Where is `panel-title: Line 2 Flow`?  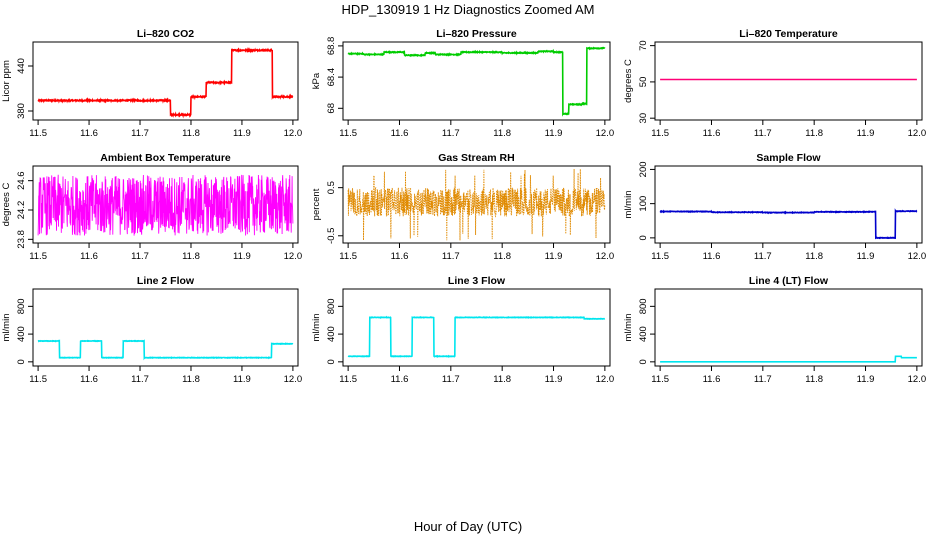 panel-title: Line 2 Flow is located at coordinates (166, 281).